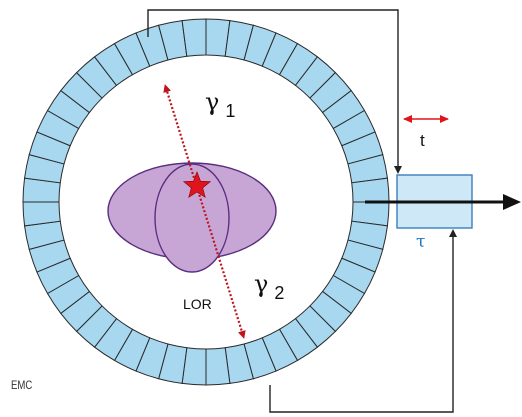 The image size is (522, 417). What do you see at coordinates (420, 242) in the screenshot?
I see `tau-label: τ` at bounding box center [420, 242].